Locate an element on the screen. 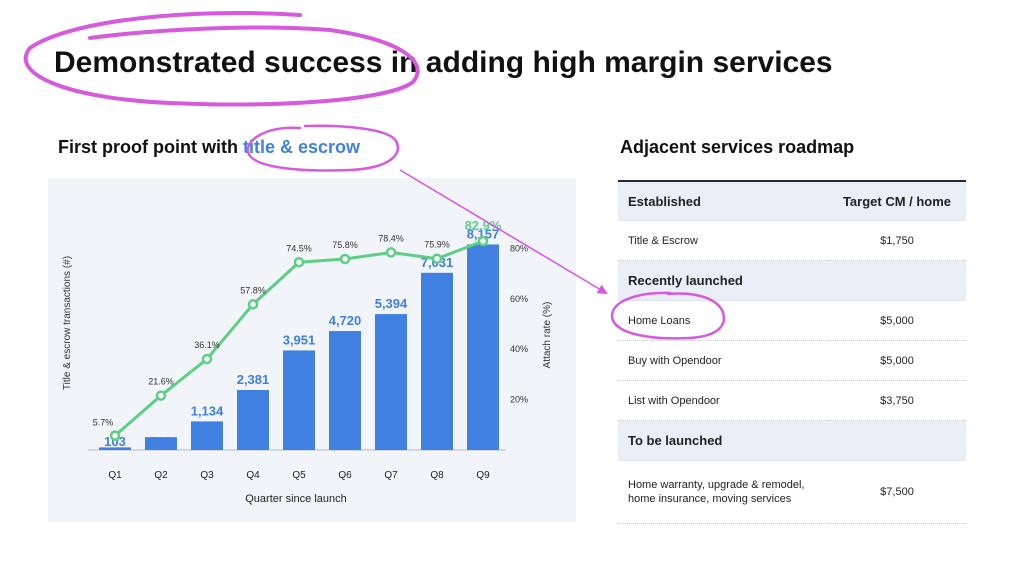  x-tick-label: Q9 is located at coordinates (483, 475).